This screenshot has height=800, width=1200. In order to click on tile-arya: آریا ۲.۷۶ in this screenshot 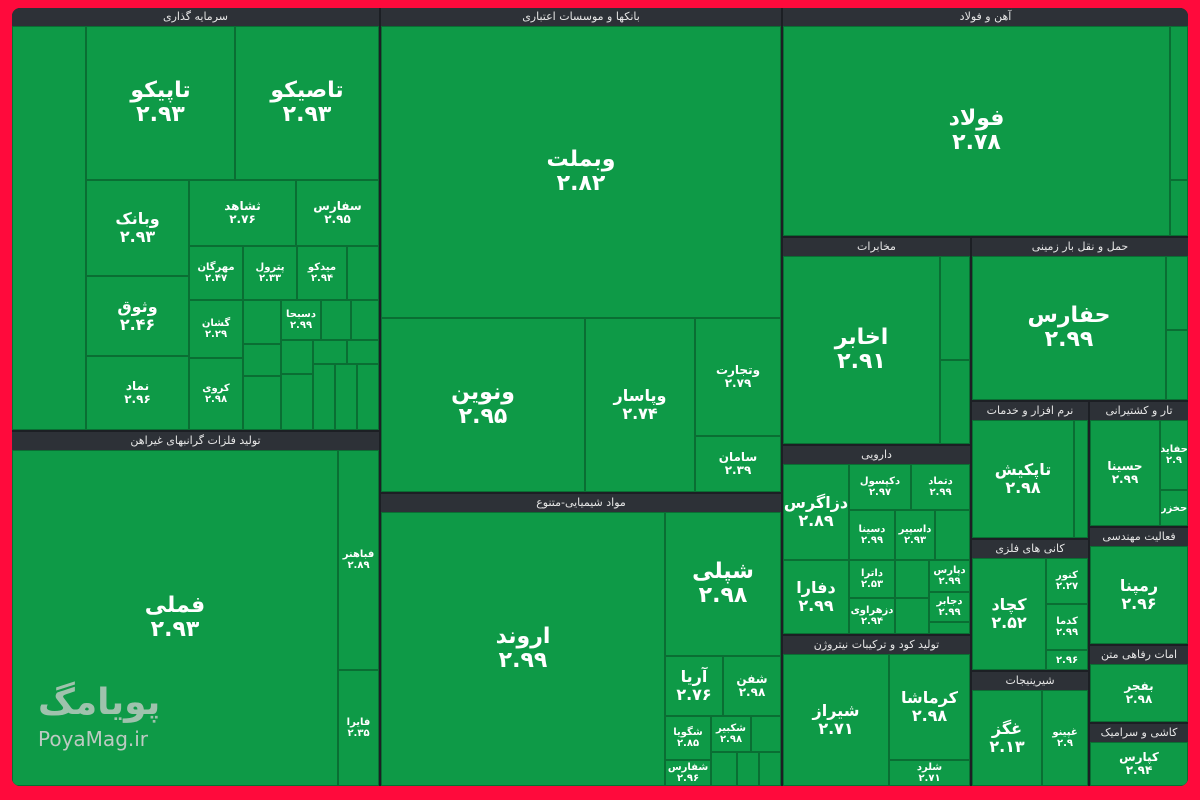, I will do `click(694, 686)`.